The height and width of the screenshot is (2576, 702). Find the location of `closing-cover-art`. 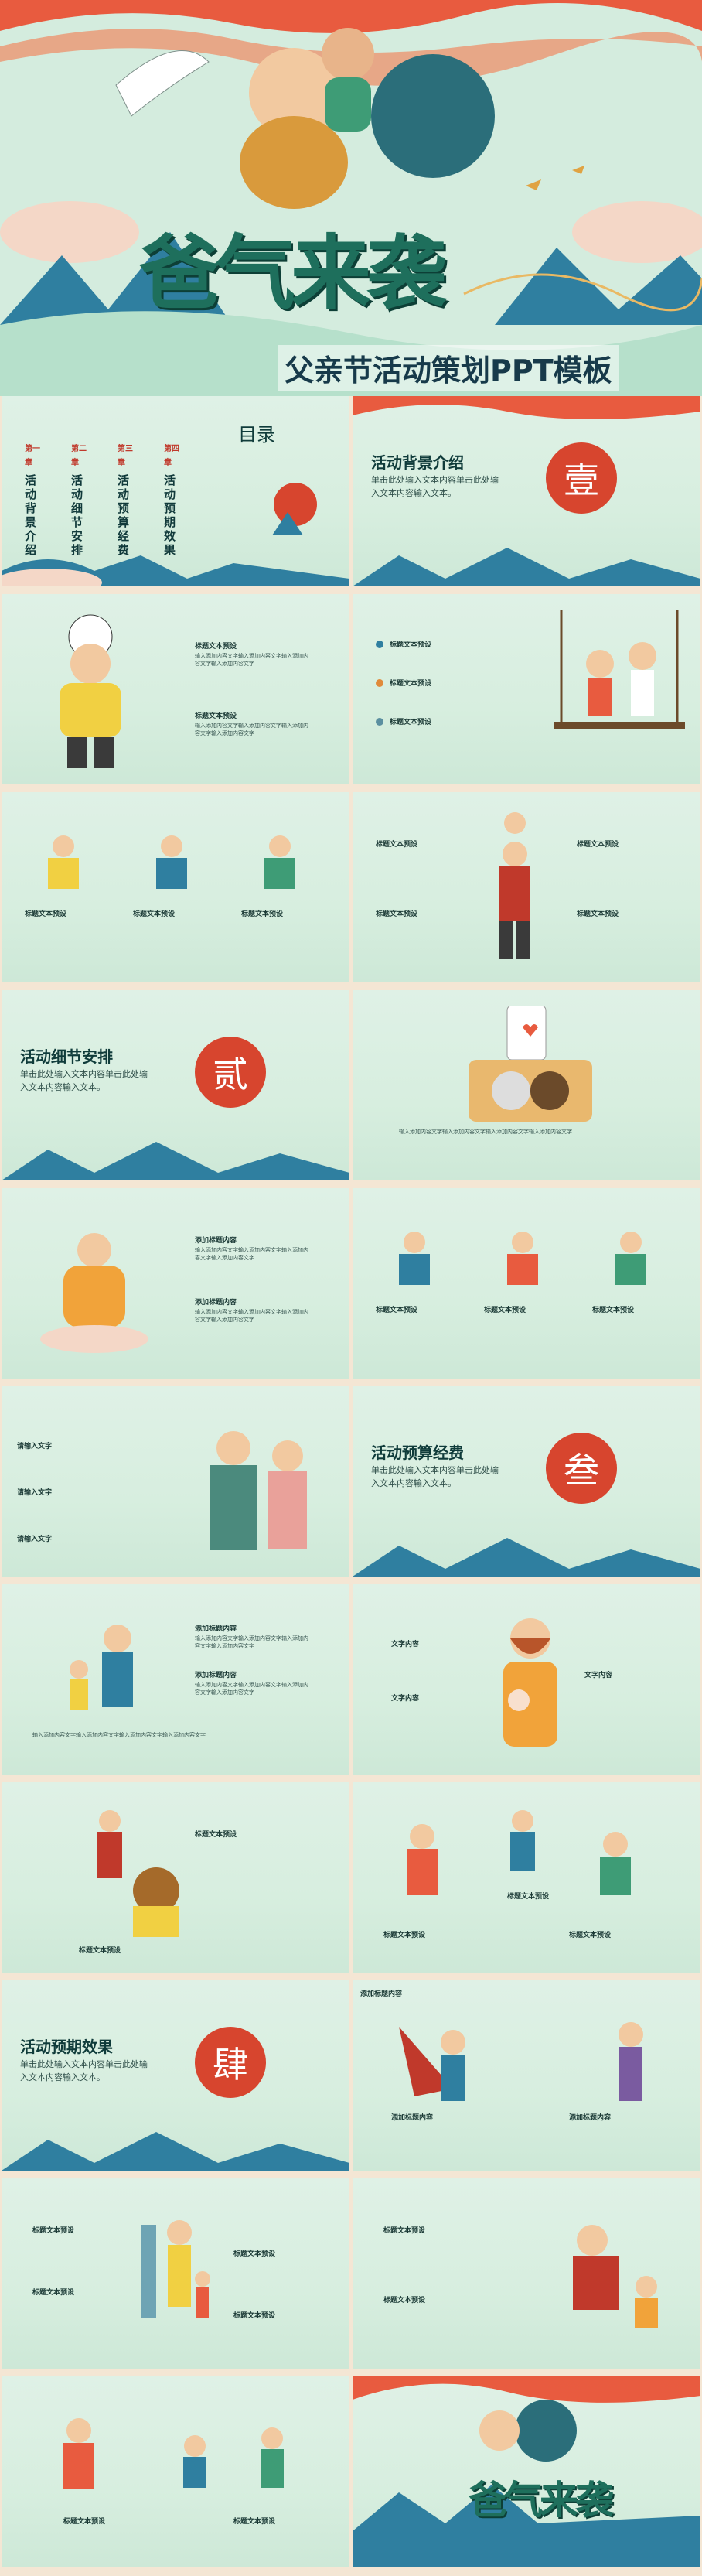

closing-cover-art is located at coordinates (526, 2471).